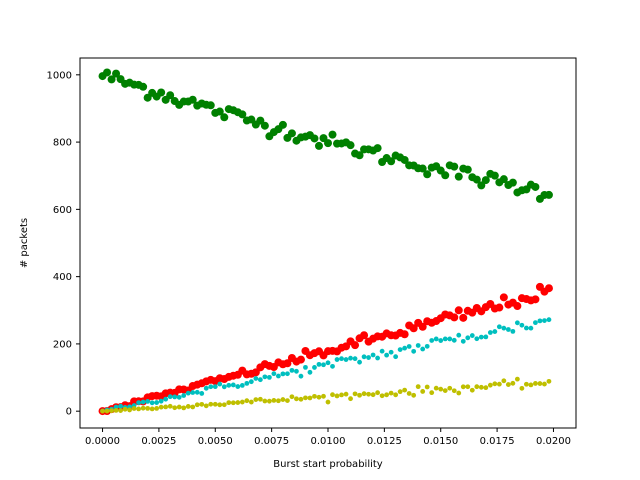  I want to click on x-tick-label: 0.0000, so click(102, 441).